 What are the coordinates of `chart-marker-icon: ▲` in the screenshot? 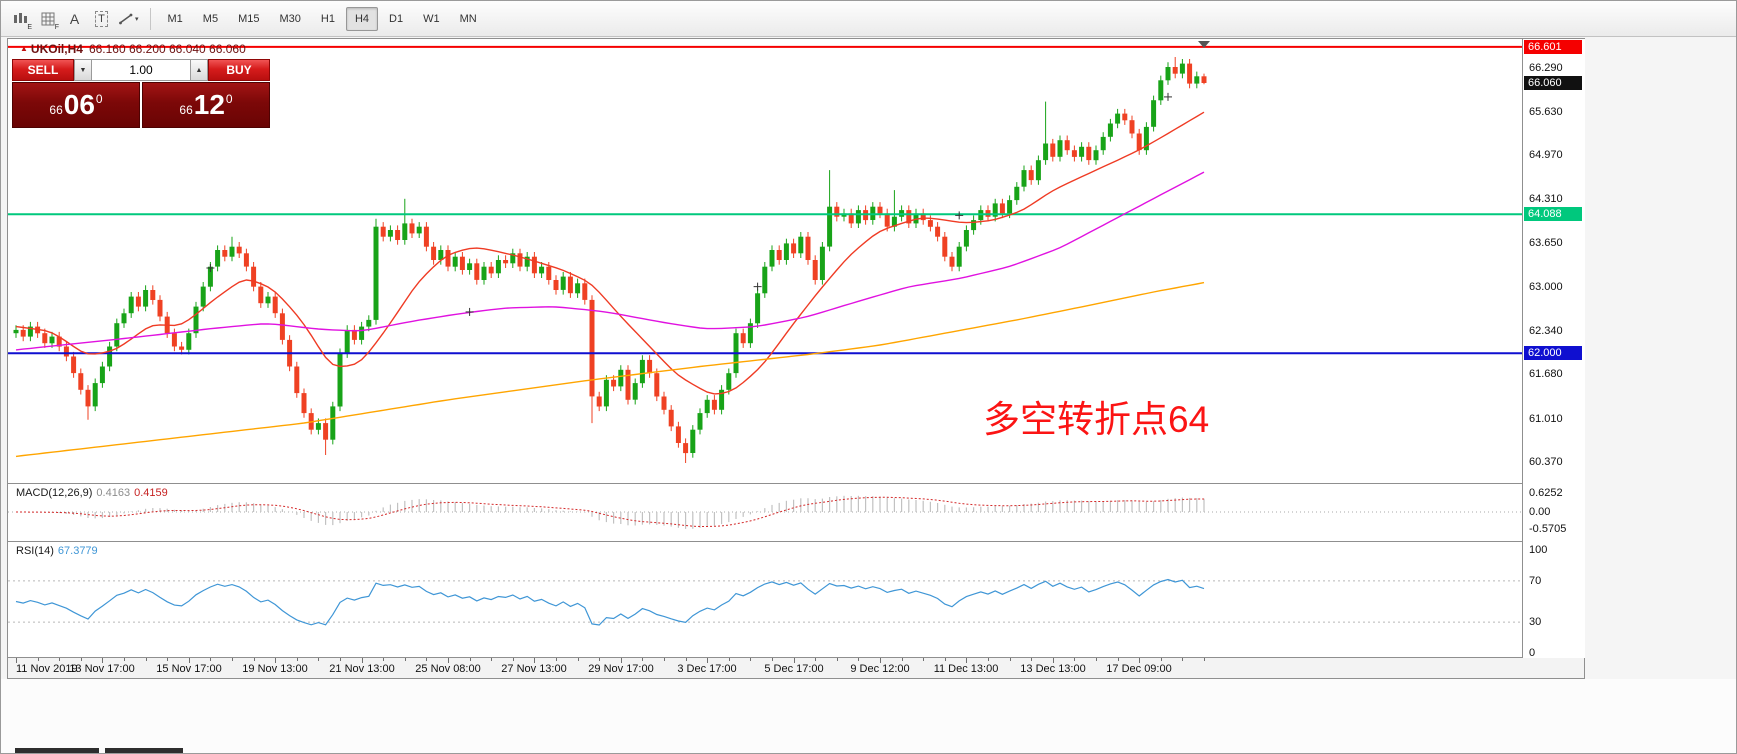 It's located at (24, 48).